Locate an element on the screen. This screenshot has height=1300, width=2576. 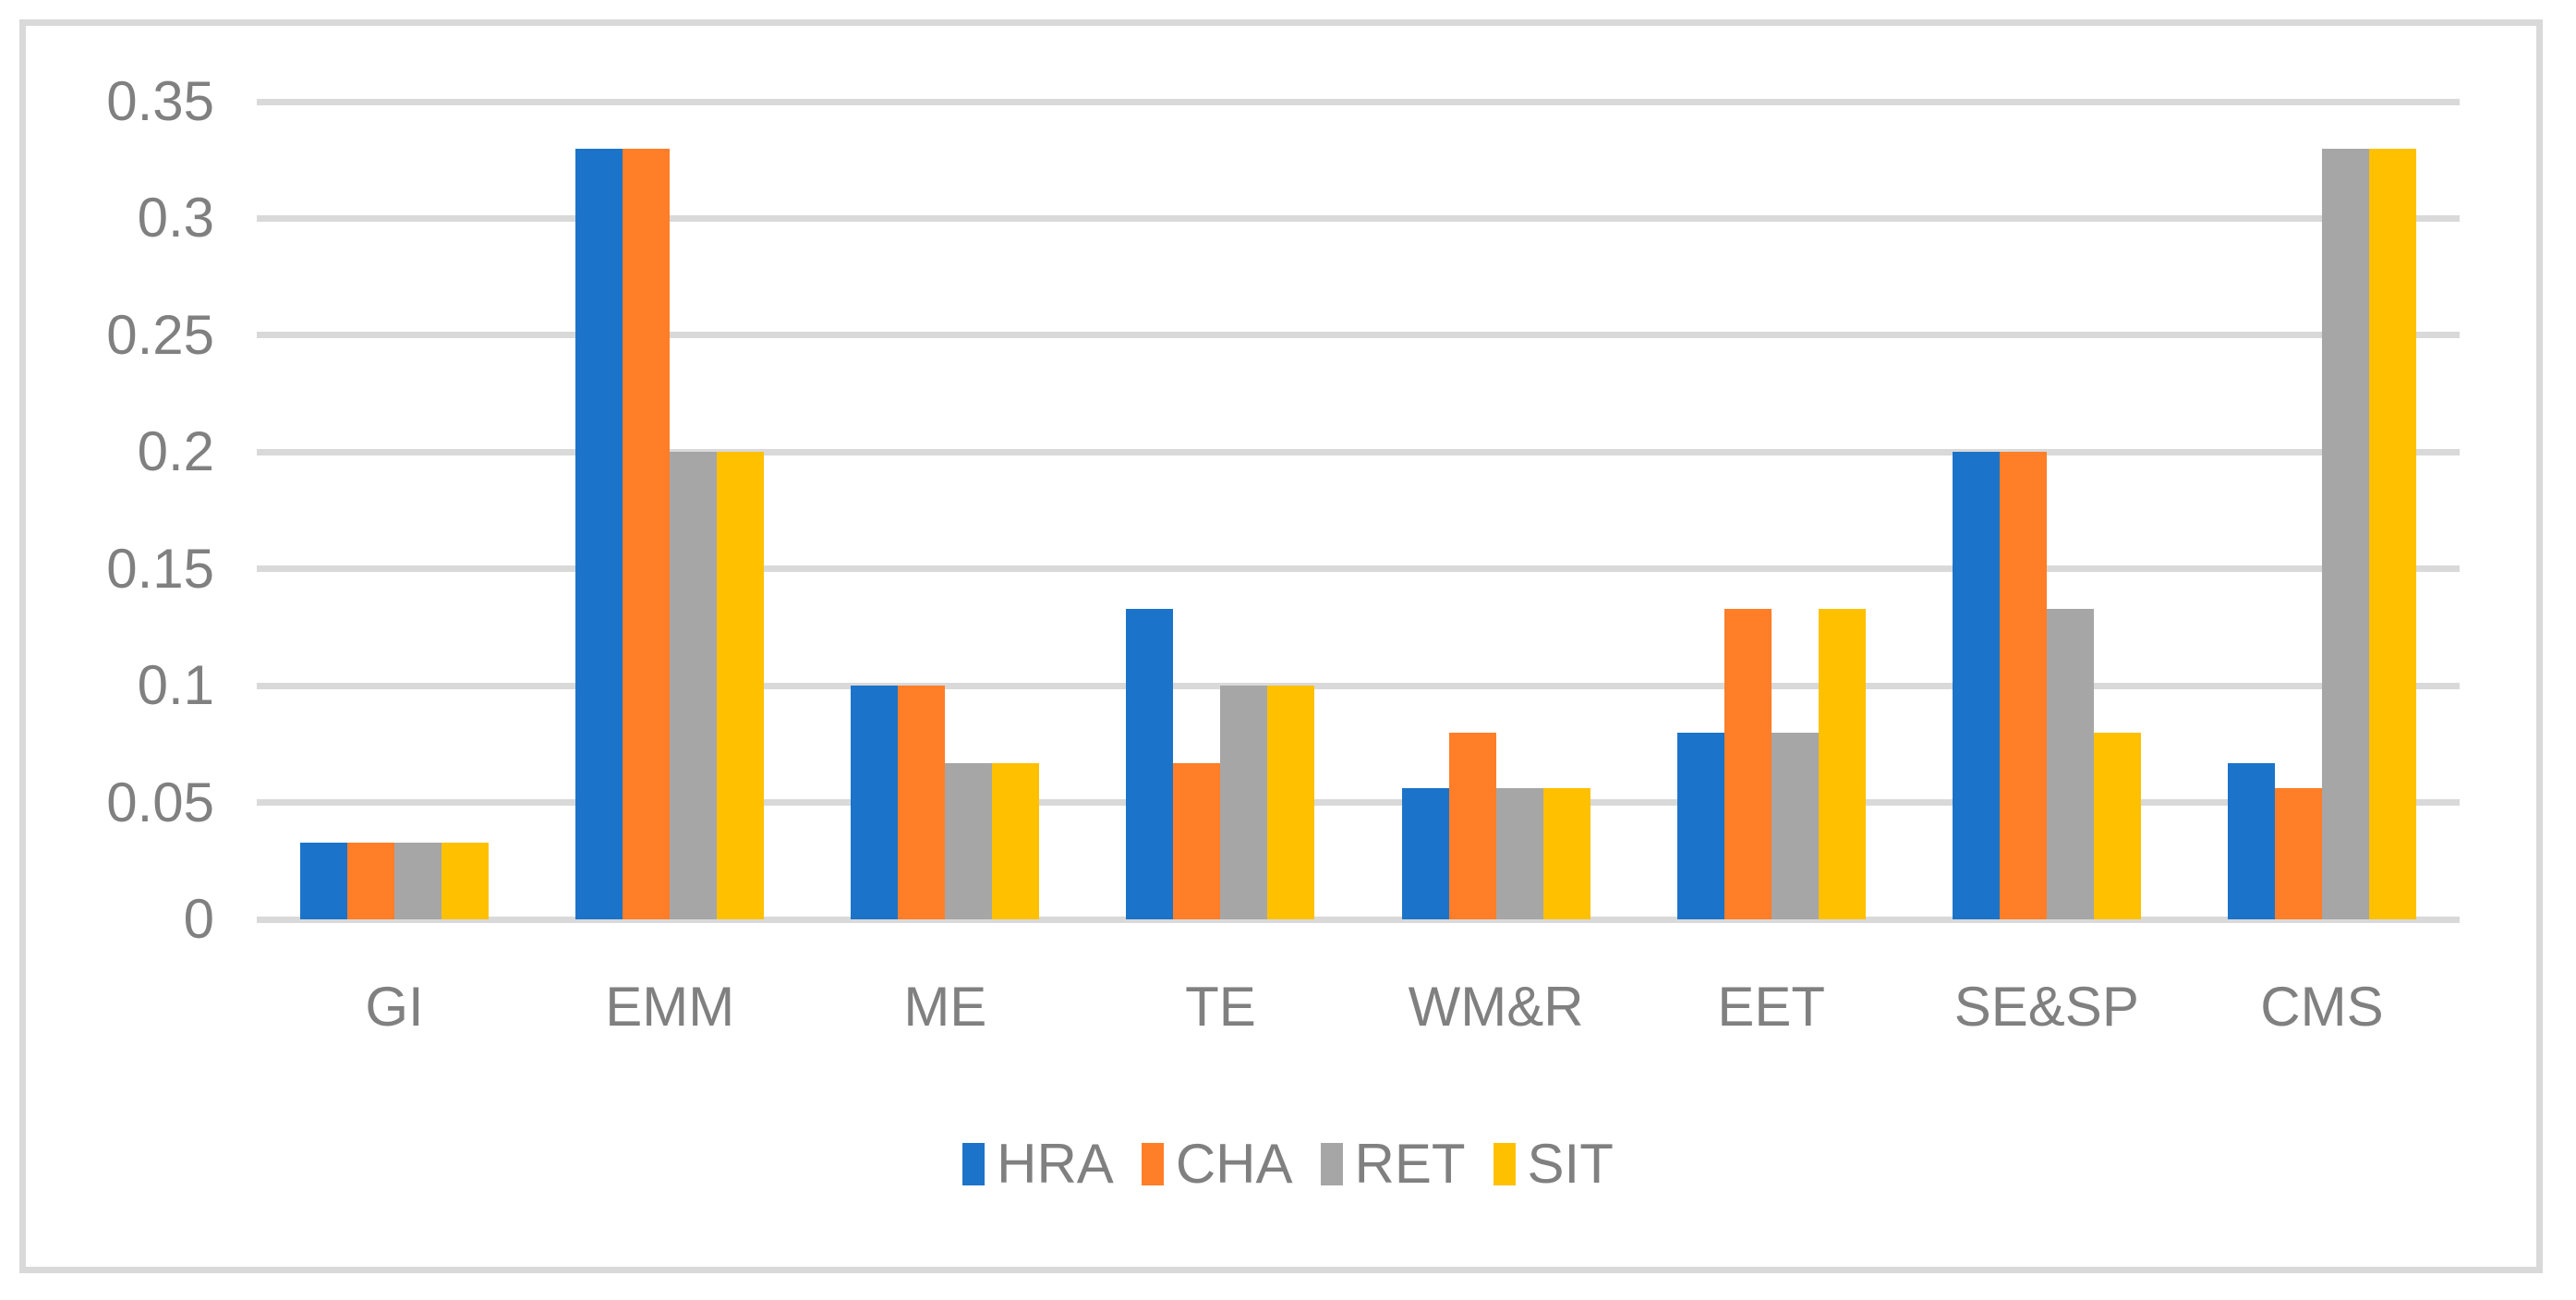
legend-swatch-ret is located at coordinates (1331, 1164).